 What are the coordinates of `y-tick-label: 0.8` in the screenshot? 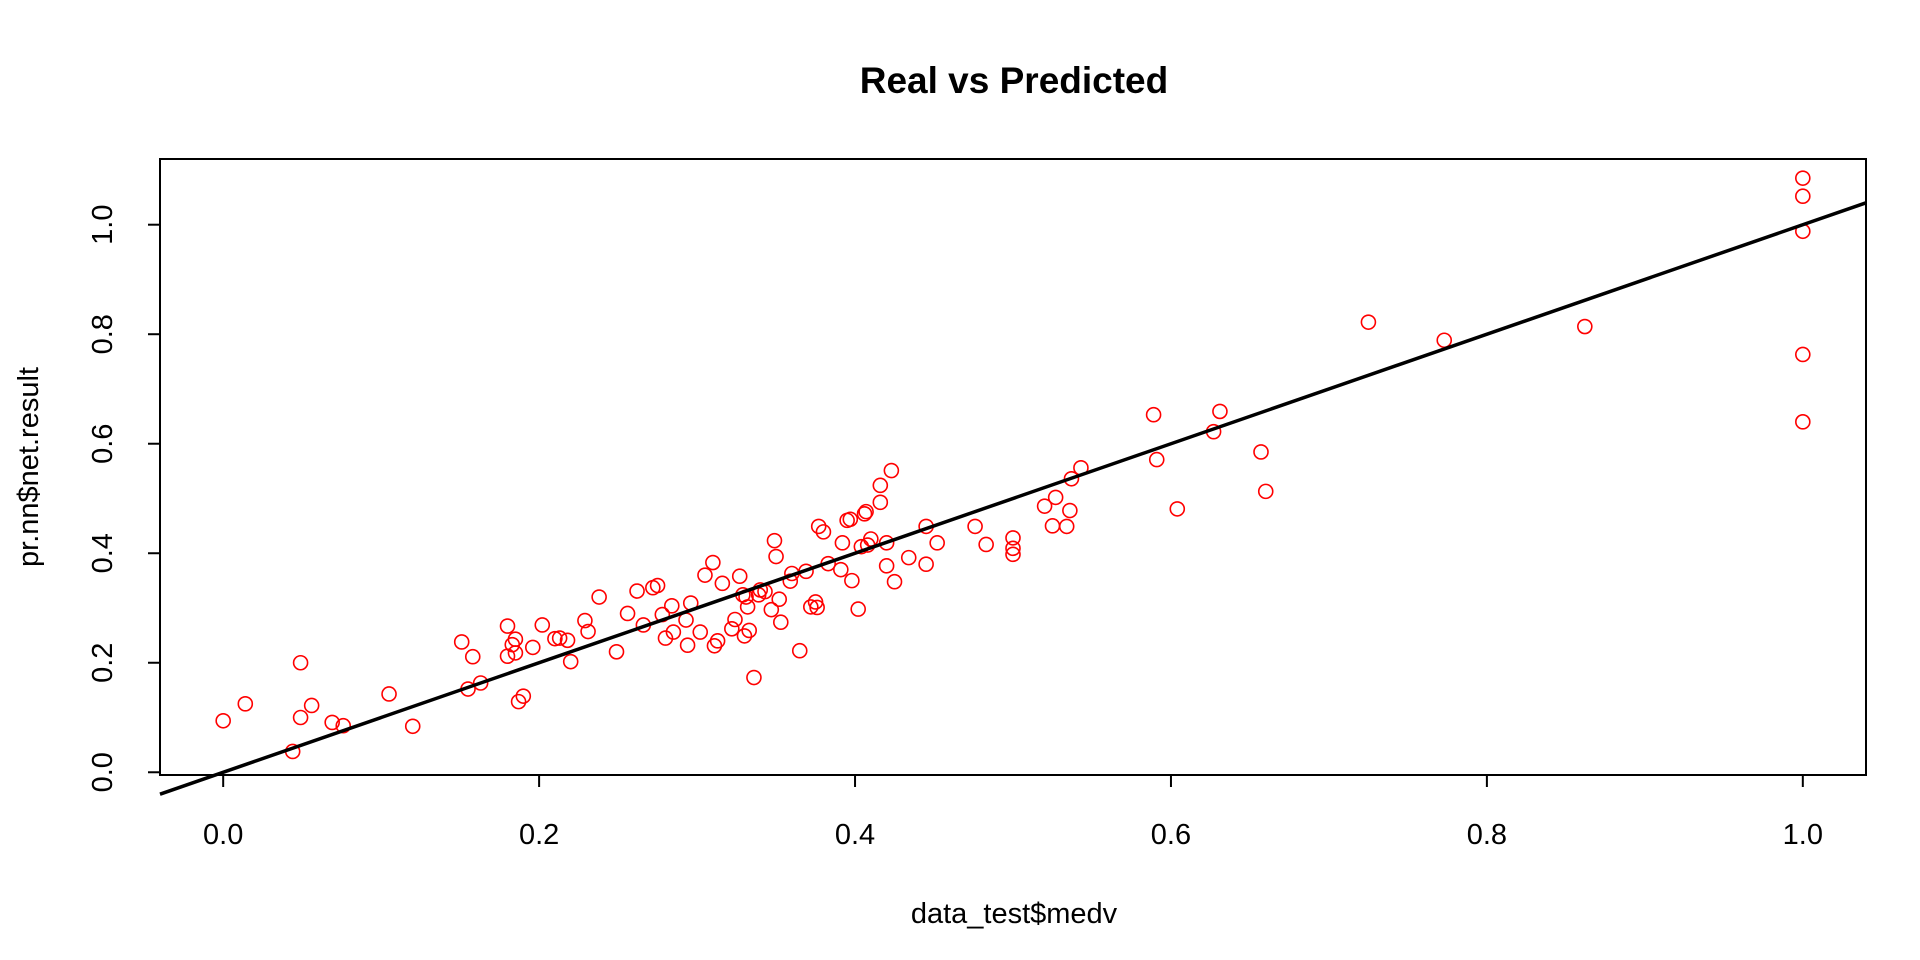 It's located at (103, 334).